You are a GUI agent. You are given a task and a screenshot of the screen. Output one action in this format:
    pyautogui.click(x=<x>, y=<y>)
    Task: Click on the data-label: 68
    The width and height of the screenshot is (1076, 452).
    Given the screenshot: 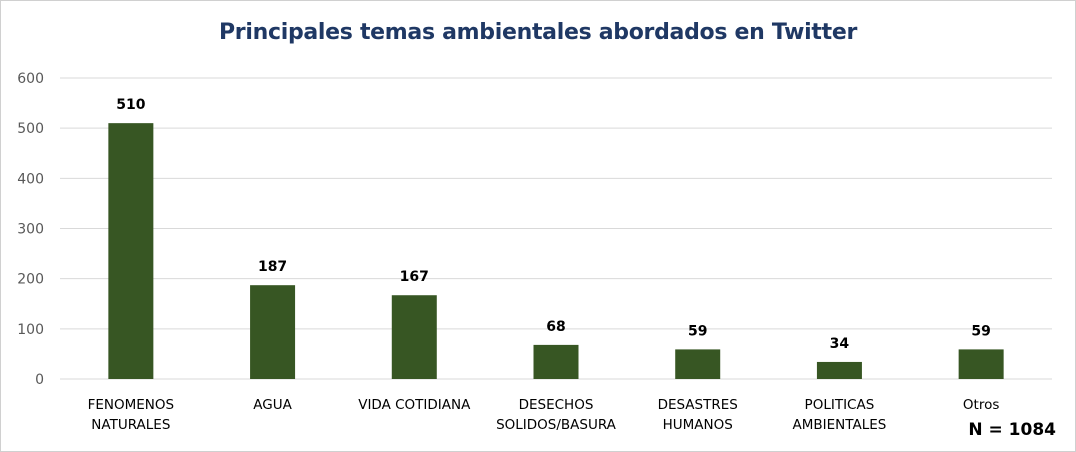 What is the action you would take?
    pyautogui.click(x=555, y=327)
    